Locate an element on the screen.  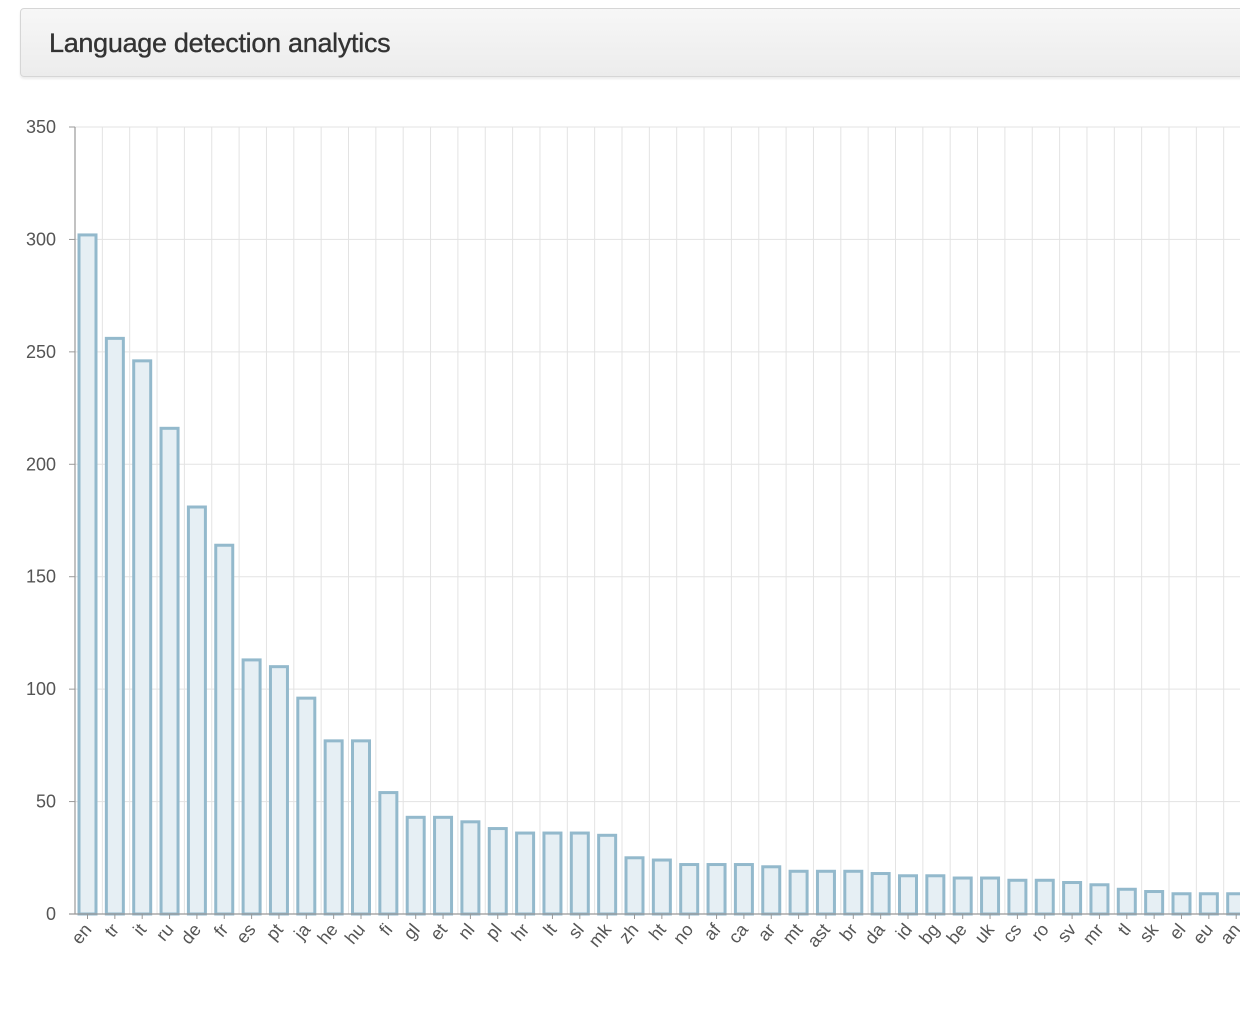
y-tick-label: 200 is located at coordinates (41, 464).